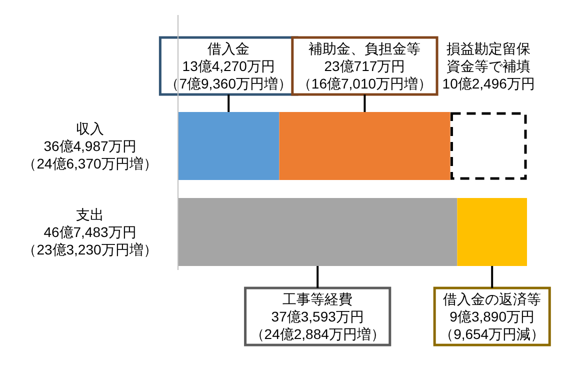 The height and width of the screenshot is (379, 565). Describe the element at coordinates (228, 66) in the screenshot. I see `text: 借入金13億4,270万円（7億9,360万円増）` at that location.